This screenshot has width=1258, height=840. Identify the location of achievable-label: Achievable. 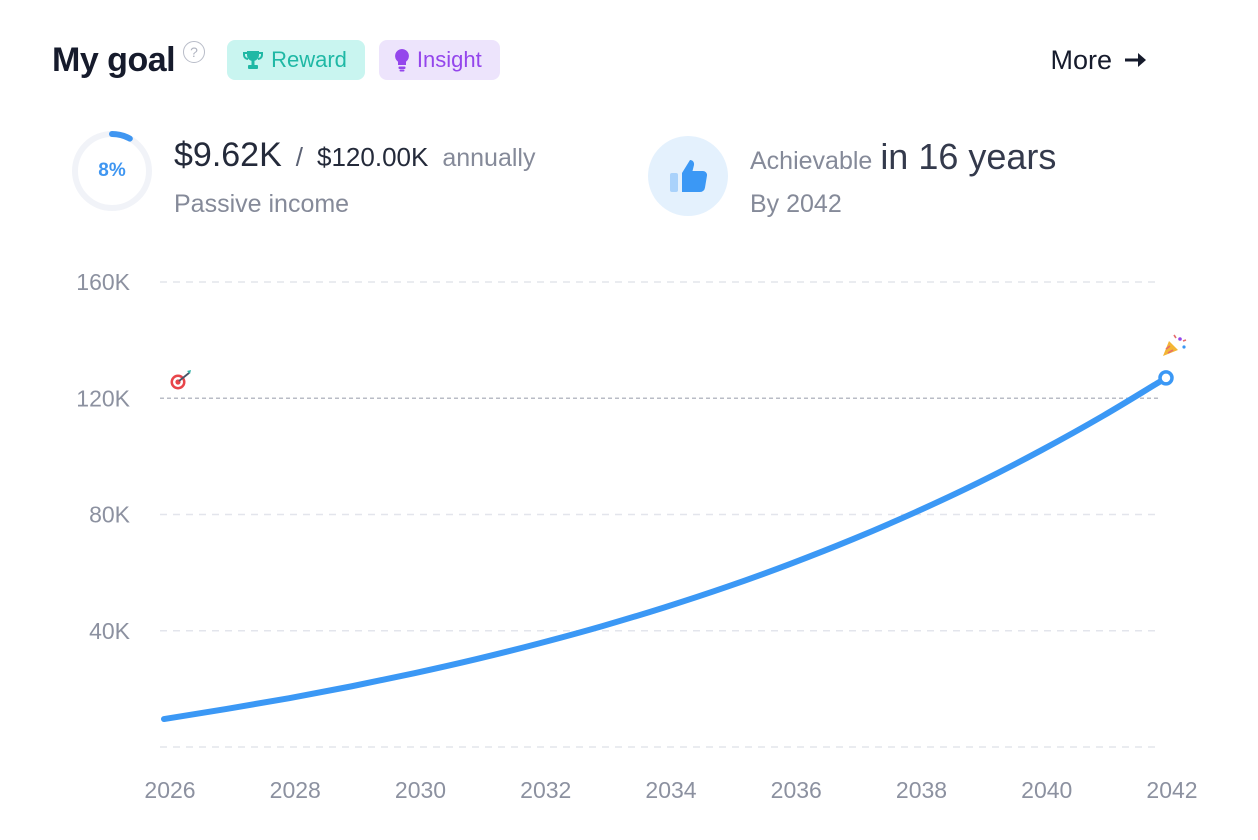
(811, 161).